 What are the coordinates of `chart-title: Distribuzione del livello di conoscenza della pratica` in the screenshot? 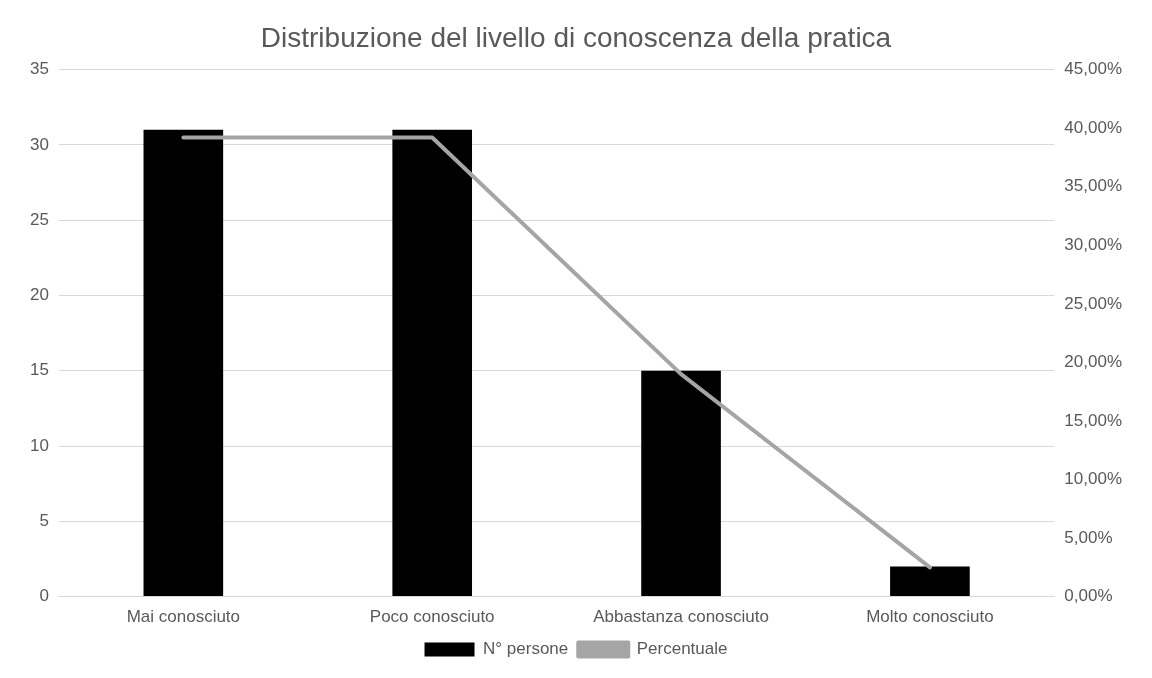 It's located at (576, 37).